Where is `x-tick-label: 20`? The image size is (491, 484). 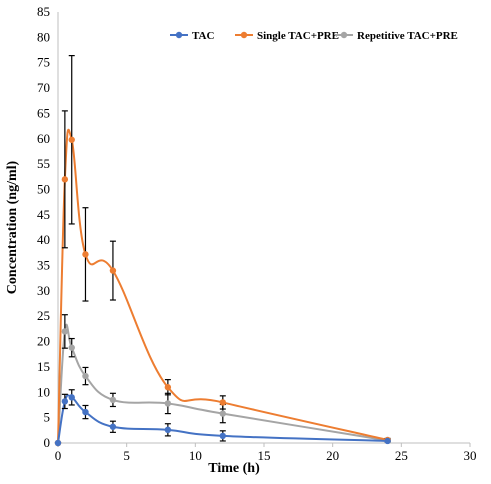
x-tick-label: 20 is located at coordinates (332, 455).